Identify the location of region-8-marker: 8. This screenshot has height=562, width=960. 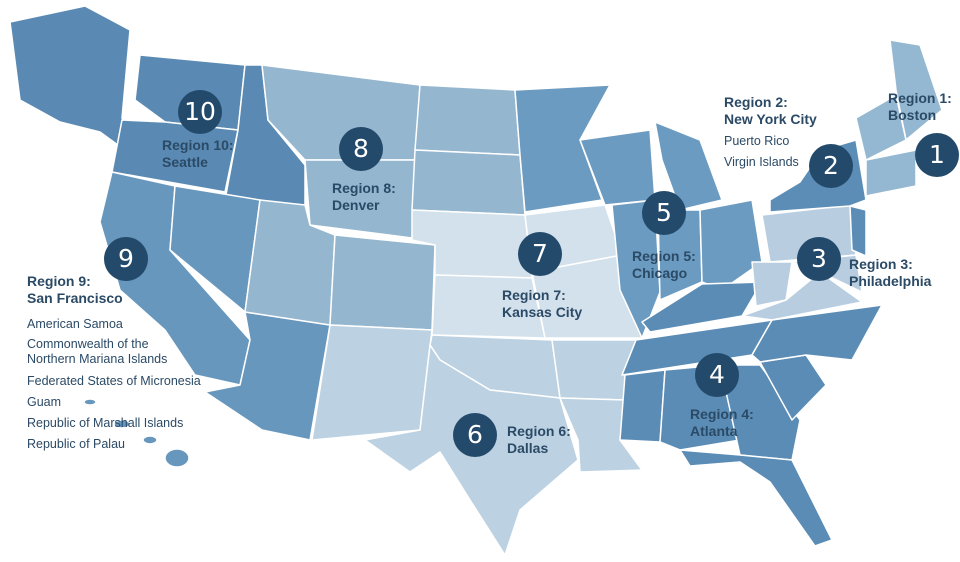
(361, 149).